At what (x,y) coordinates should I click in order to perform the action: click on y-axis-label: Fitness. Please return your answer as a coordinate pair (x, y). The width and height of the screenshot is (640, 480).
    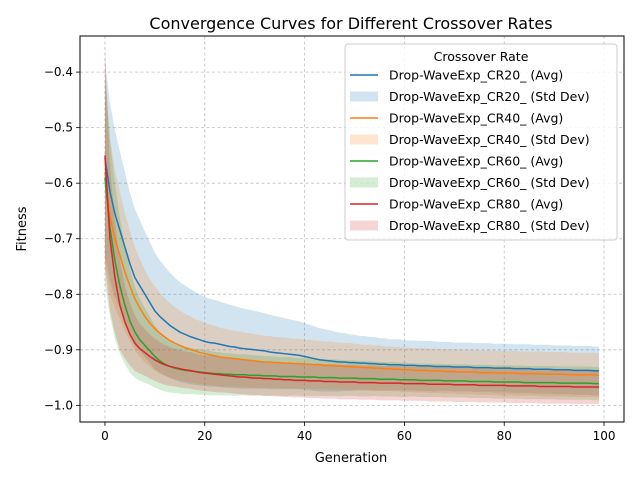
    Looking at the image, I should click on (22, 228).